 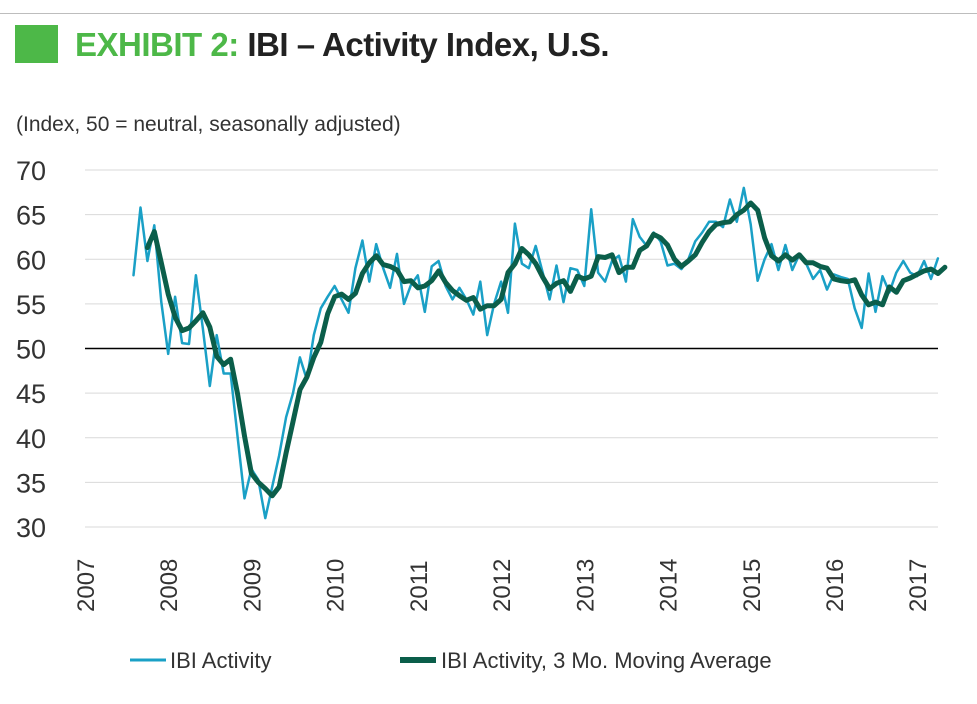 I want to click on y-axis-tick-labels: 30 35 40 45 50 55 60 65 70, so click(x=31, y=349).